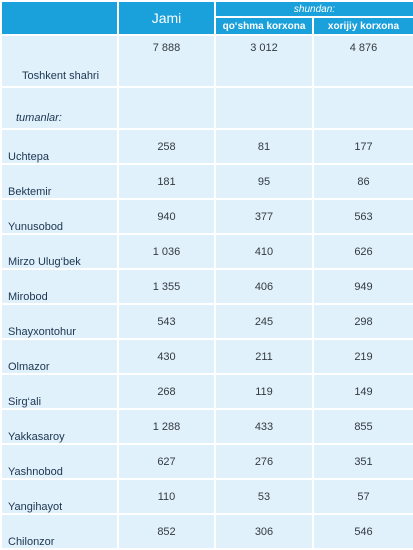 Image resolution: width=413 pixels, height=550 pixels. I want to click on table-row: Uchtepa 258 81 177, so click(206, 146).